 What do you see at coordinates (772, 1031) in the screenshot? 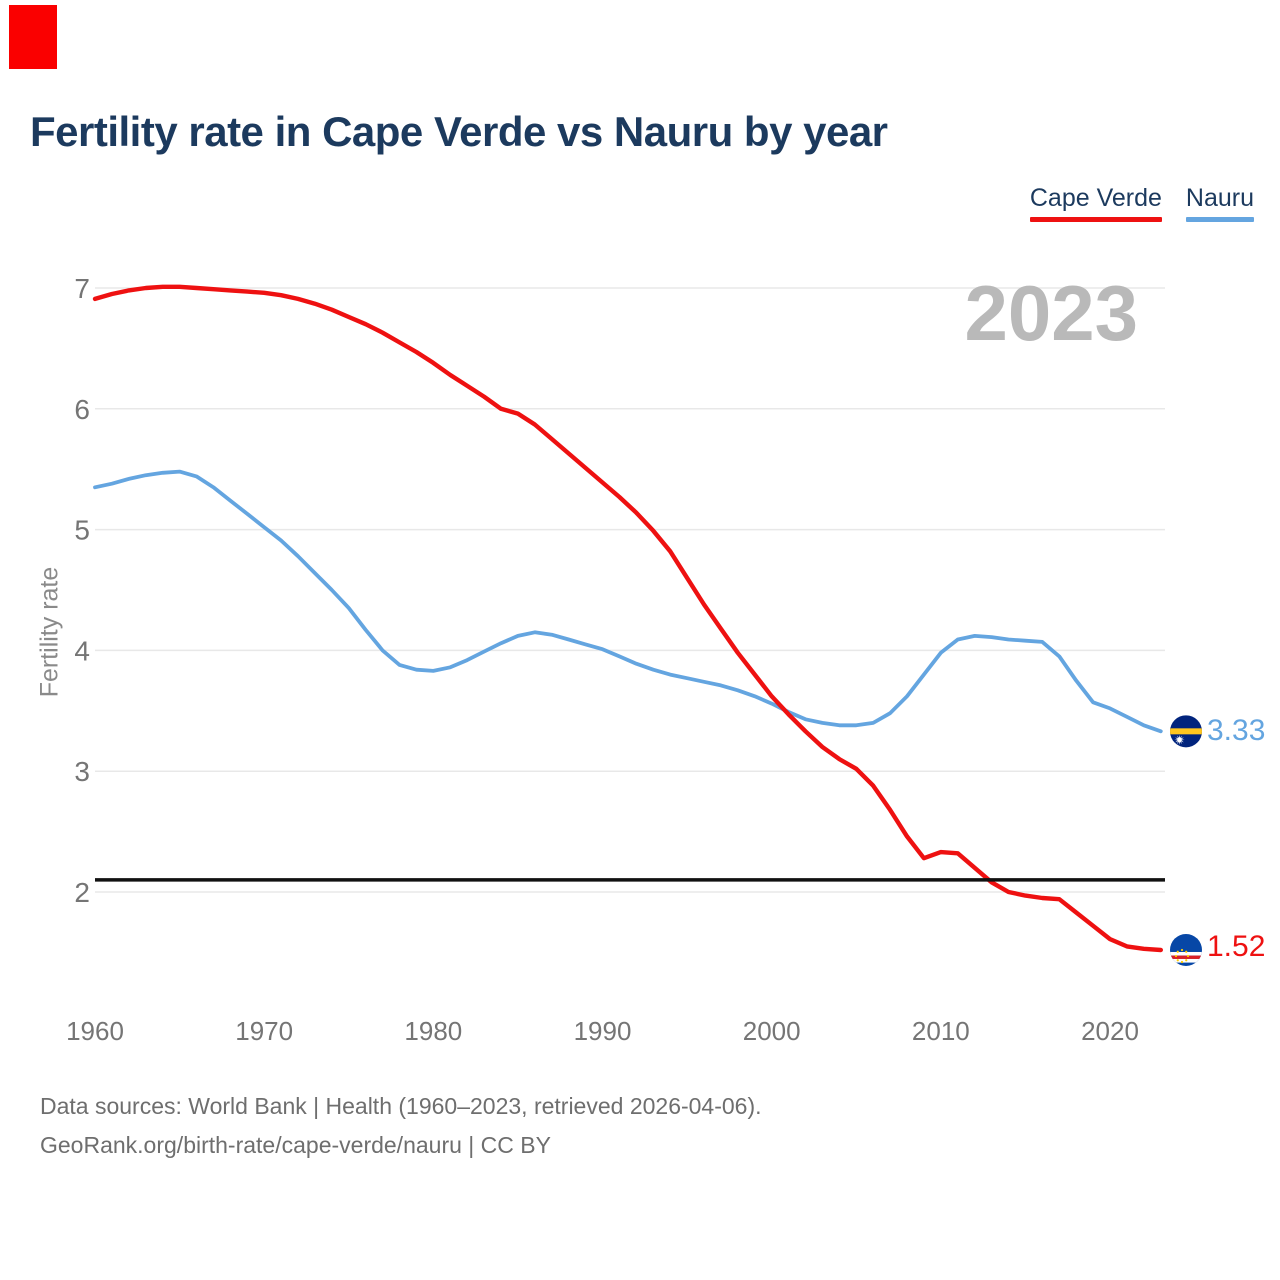
I see `x-tick-label: 2000` at bounding box center [772, 1031].